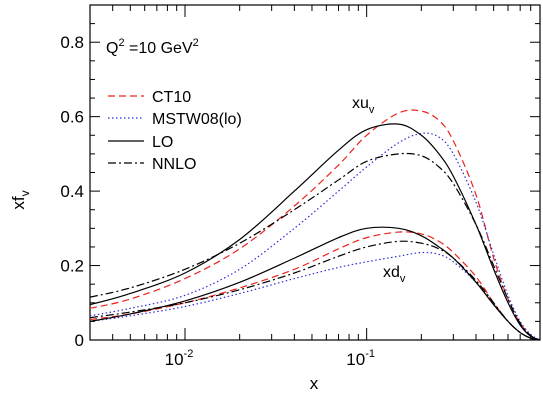 Image resolution: width=543 pixels, height=396 pixels. I want to click on legend-label-ct10: CT10, so click(171, 97).